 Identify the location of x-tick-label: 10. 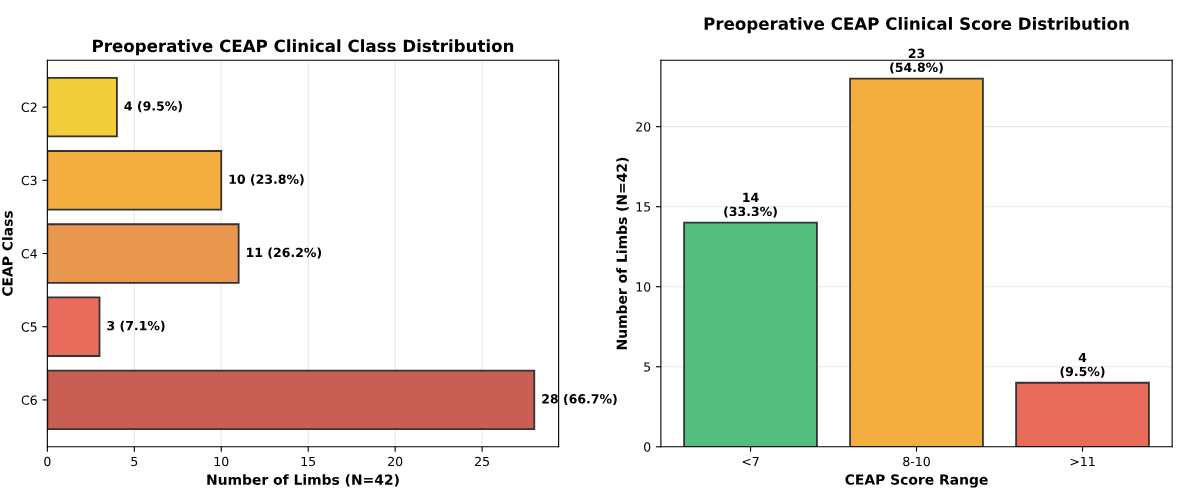
(221, 461).